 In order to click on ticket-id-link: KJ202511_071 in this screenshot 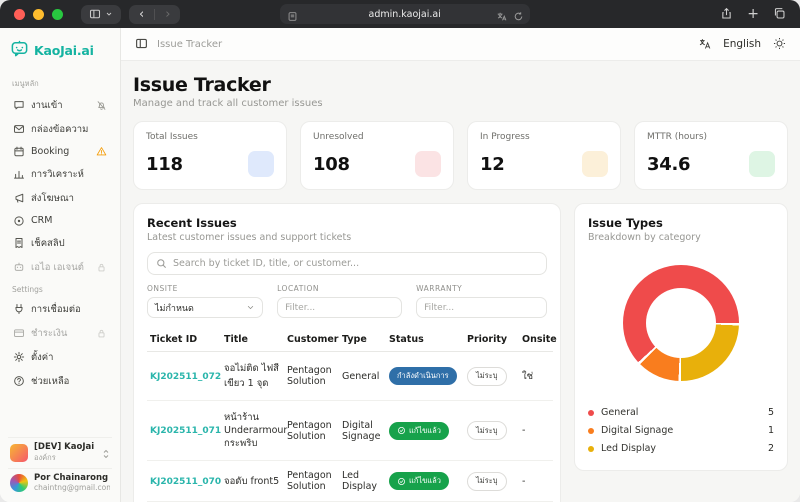, I will do `click(186, 431)`.